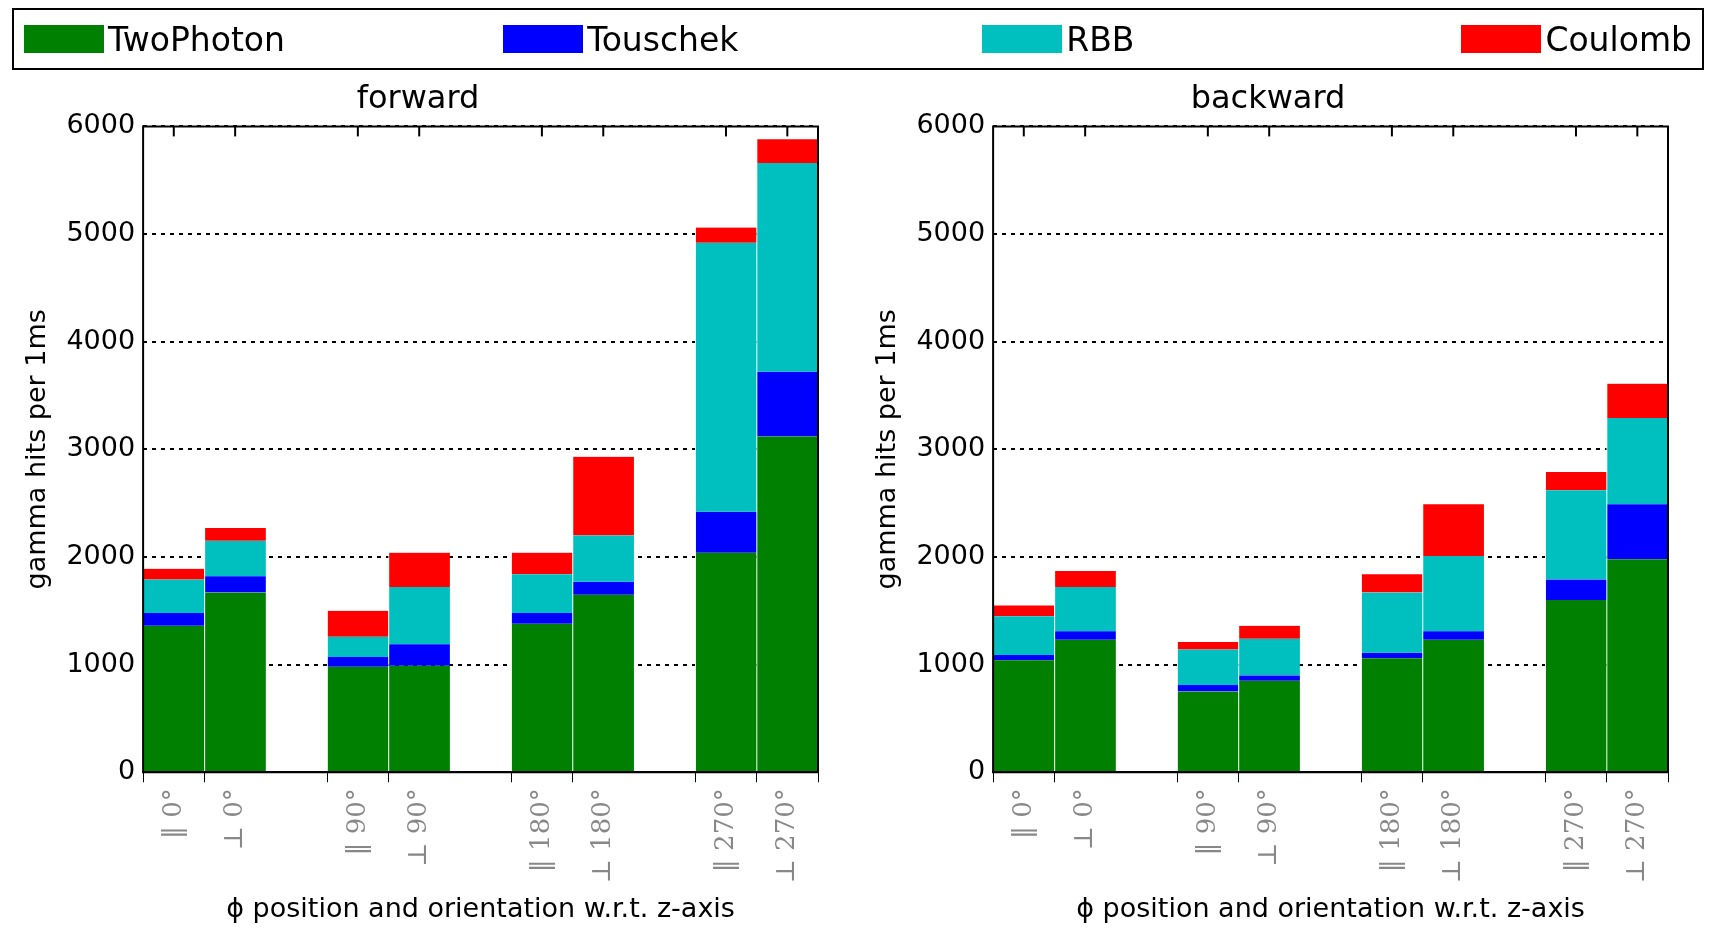  I want to click on legend-label: TwoPhoton, so click(196, 39).